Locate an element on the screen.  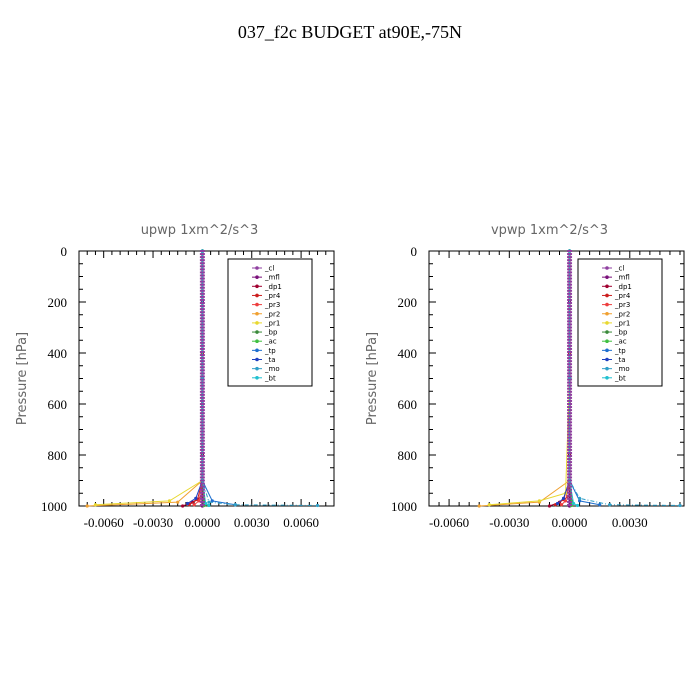
y-tick-label: 400 is located at coordinates (408, 353).